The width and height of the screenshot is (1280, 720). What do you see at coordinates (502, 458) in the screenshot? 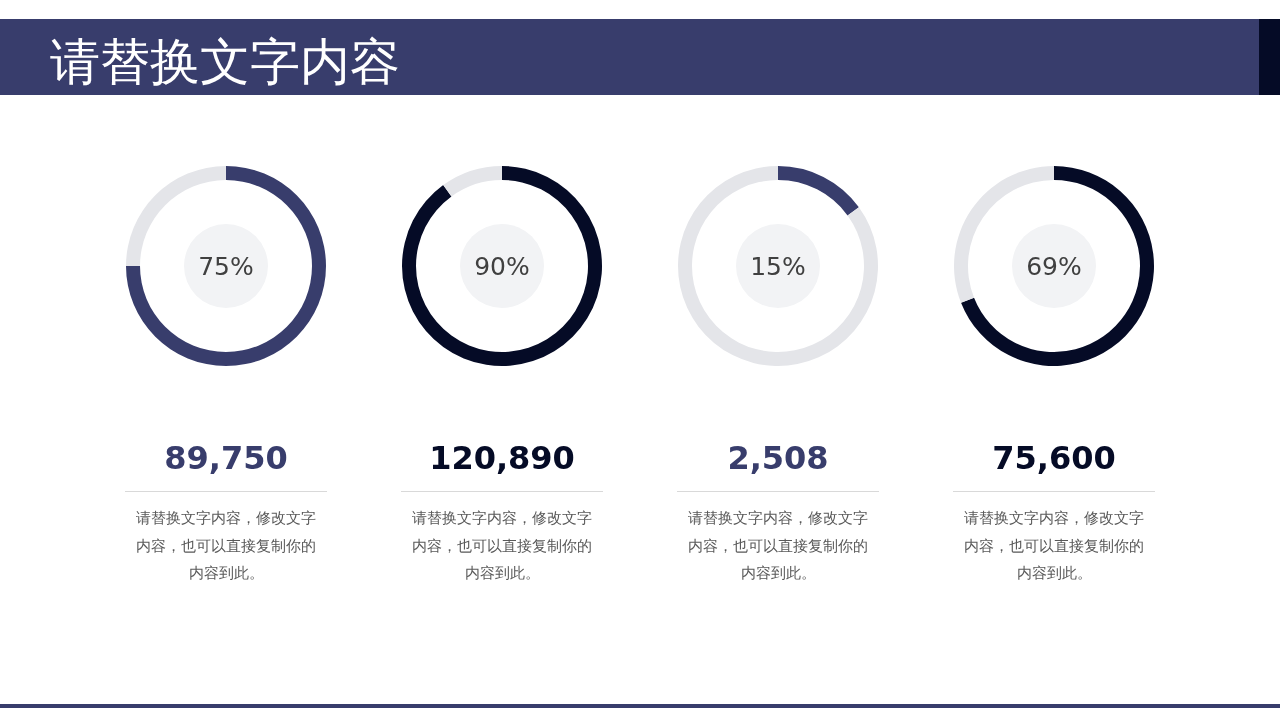
I see `text: 120,890` at bounding box center [502, 458].